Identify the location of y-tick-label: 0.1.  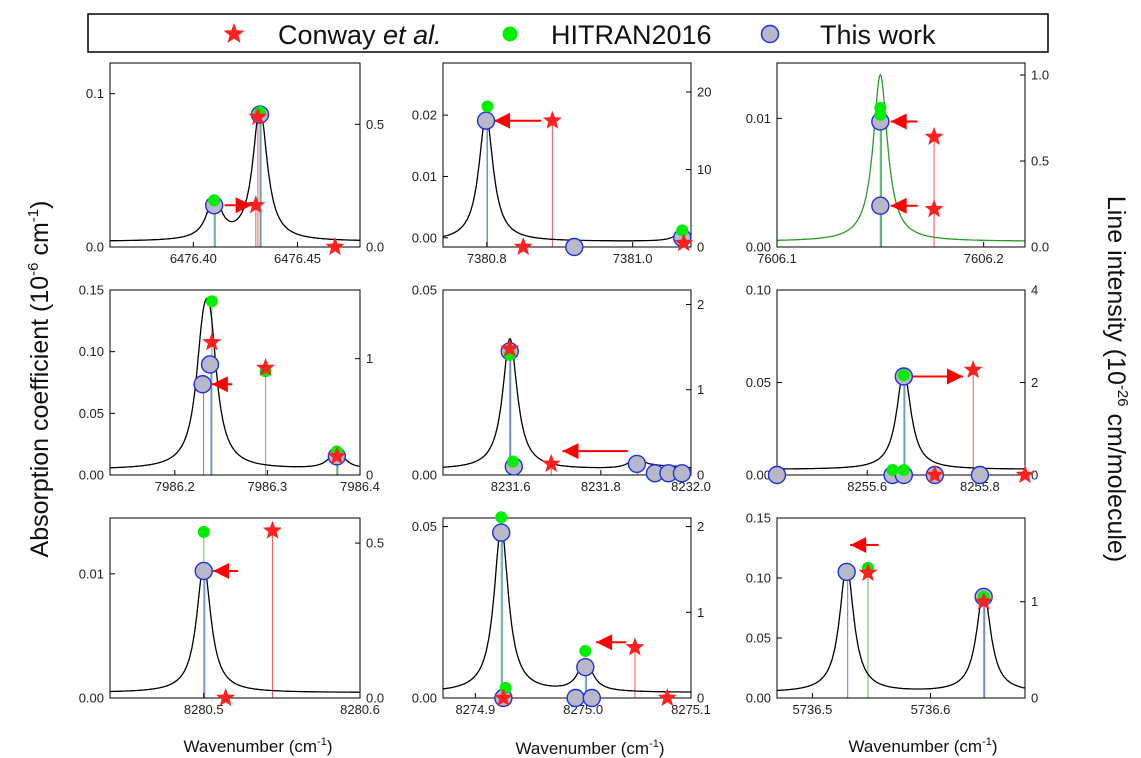
(95, 93).